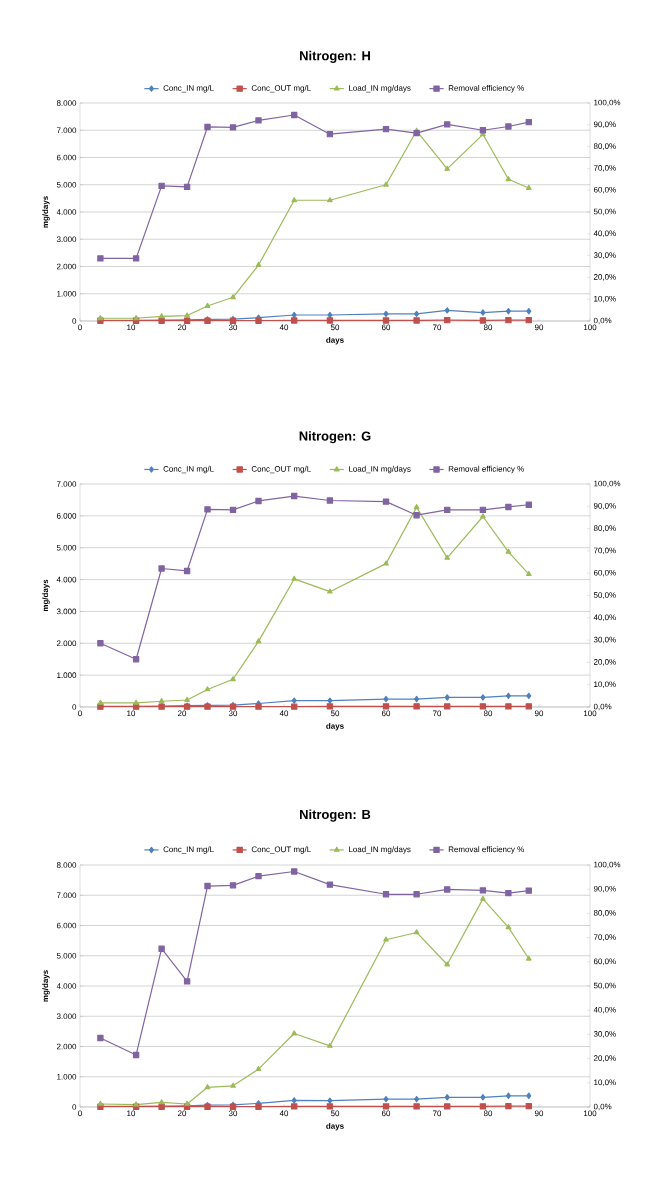 This screenshot has height=1177, width=665. Describe the element at coordinates (335, 437) in the screenshot. I see `chart-title: Nitrogen: G` at that location.